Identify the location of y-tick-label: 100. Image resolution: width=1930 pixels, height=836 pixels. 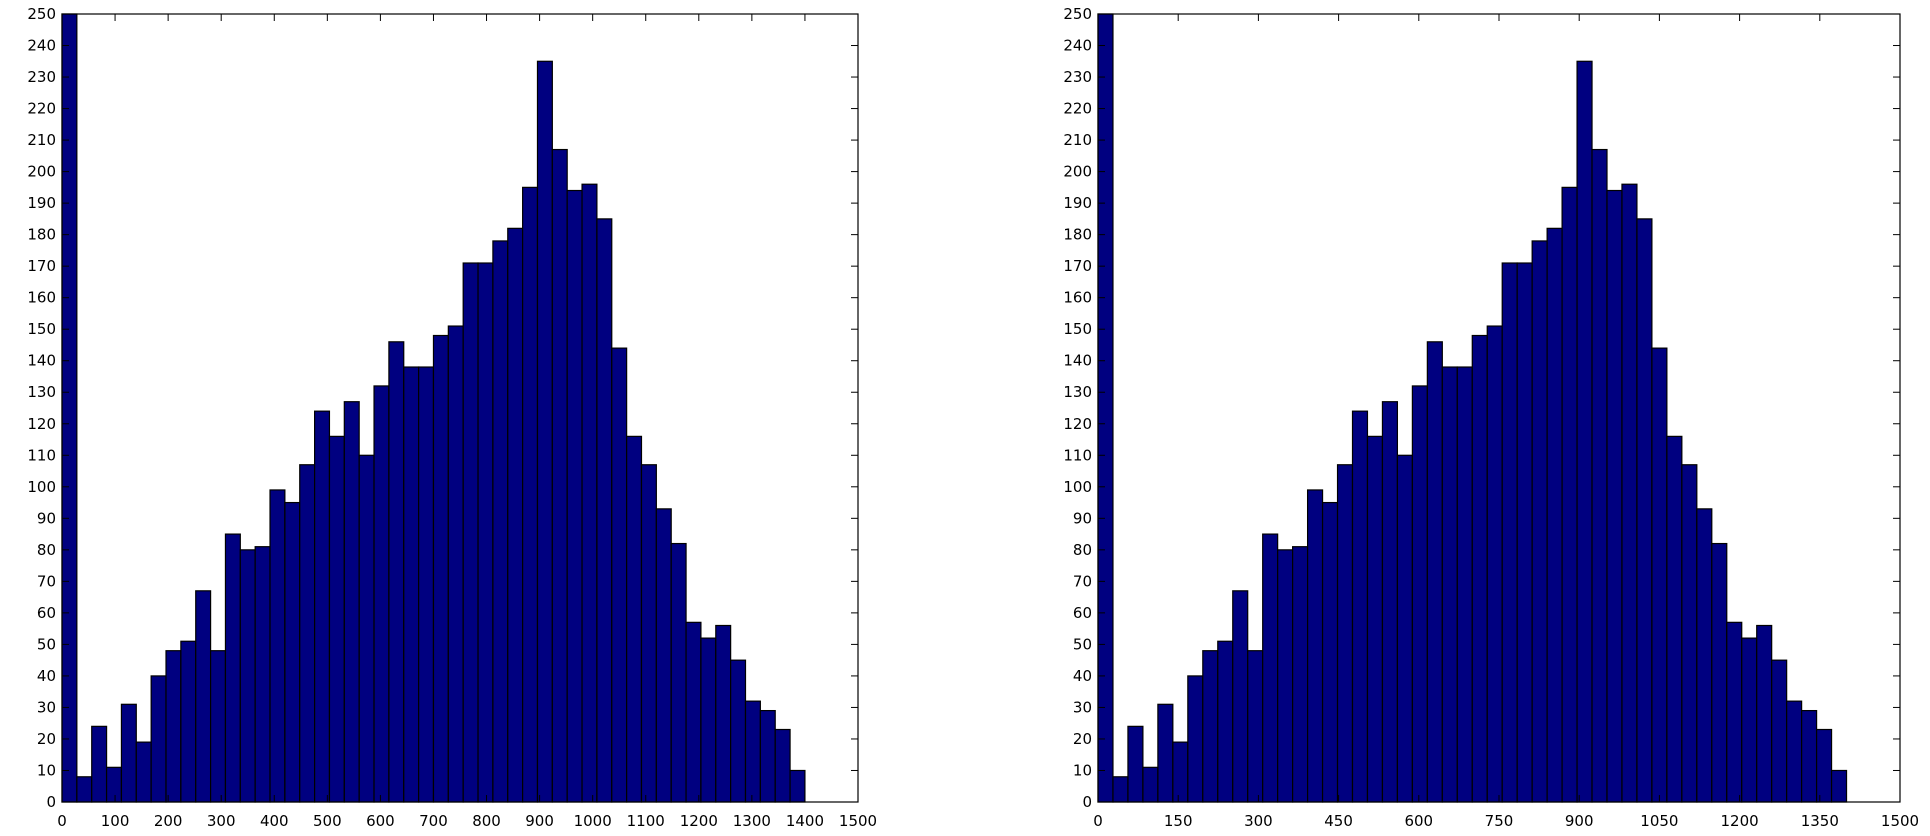
(41, 487).